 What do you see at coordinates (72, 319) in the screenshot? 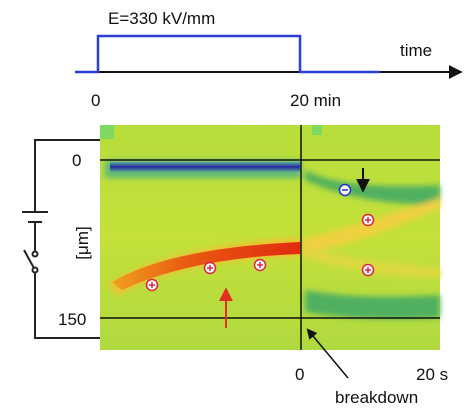
I see `y-tick-label: 150` at bounding box center [72, 319].